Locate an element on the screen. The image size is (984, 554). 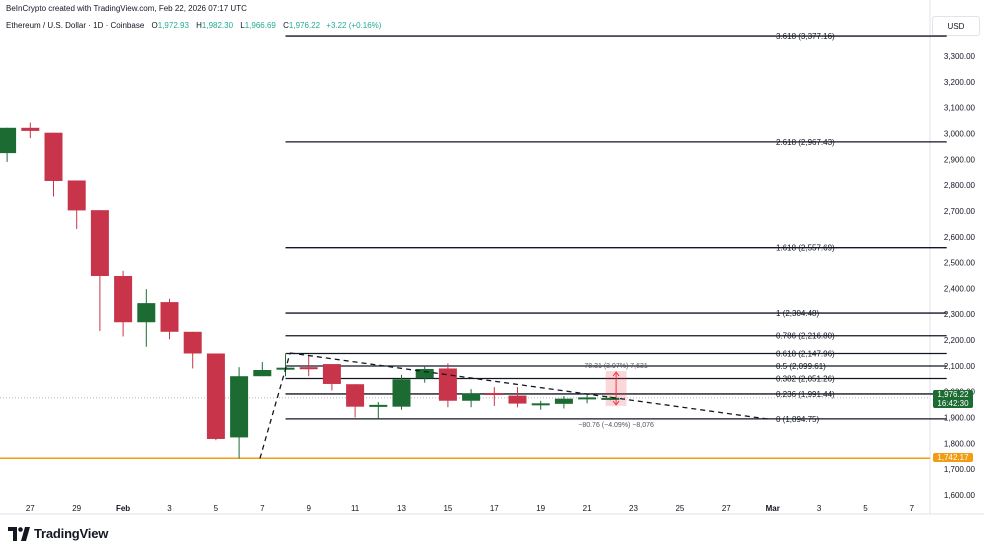
support-price-tag: 1,742.17 is located at coordinates (953, 458).